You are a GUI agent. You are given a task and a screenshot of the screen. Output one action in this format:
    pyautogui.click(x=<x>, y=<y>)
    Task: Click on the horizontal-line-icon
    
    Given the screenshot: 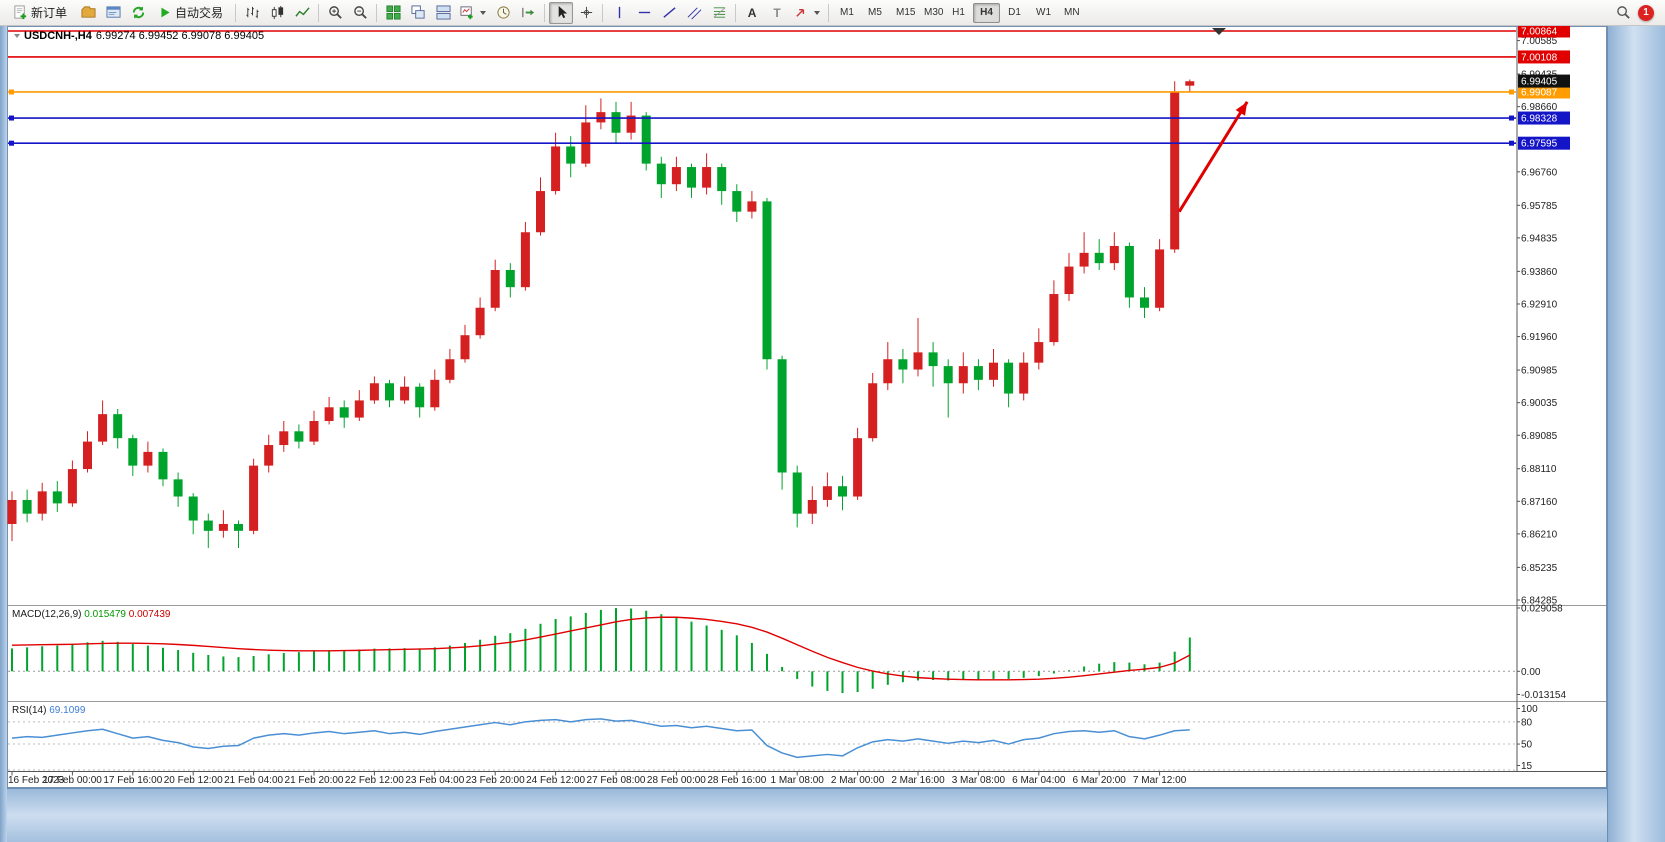 What is the action you would take?
    pyautogui.click(x=644, y=12)
    